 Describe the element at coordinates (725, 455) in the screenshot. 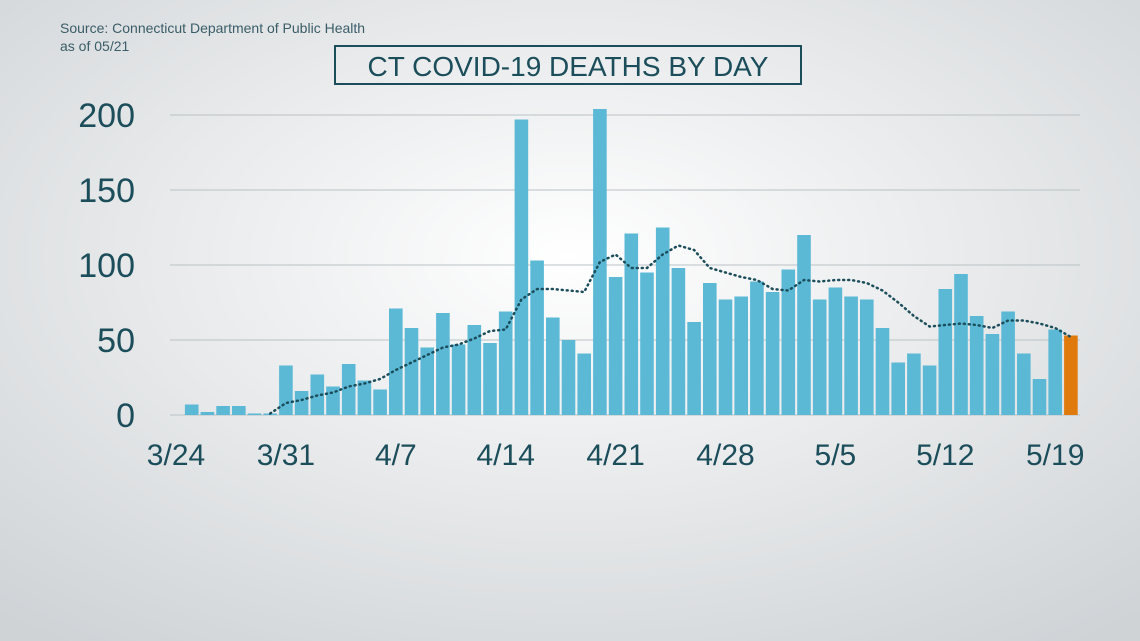

I see `x-tick-label: 4/28` at that location.